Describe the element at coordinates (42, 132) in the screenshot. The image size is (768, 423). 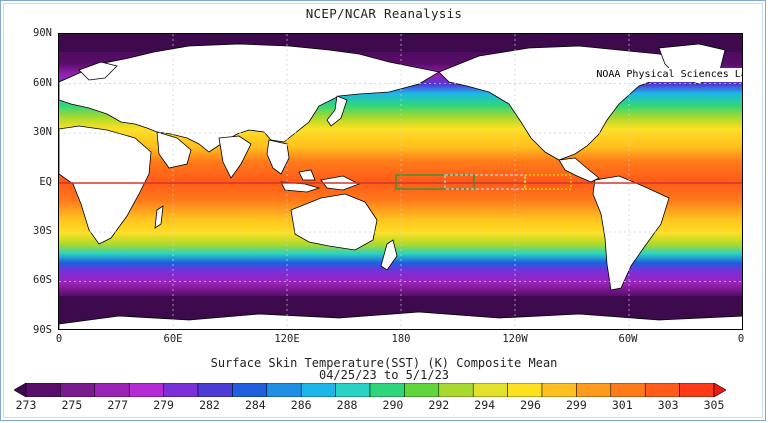
I see `lat-label-30n: 30N` at that location.